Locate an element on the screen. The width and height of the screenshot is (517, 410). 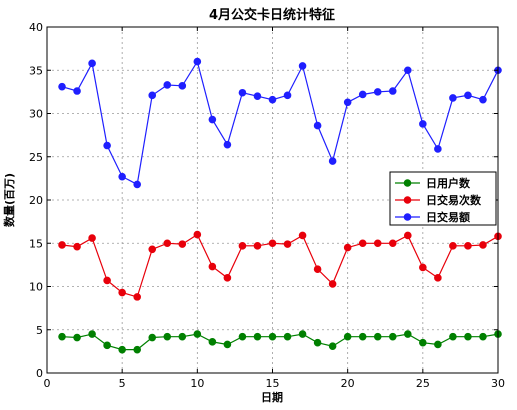
y-tick-label: 35 is located at coordinates (36, 70).